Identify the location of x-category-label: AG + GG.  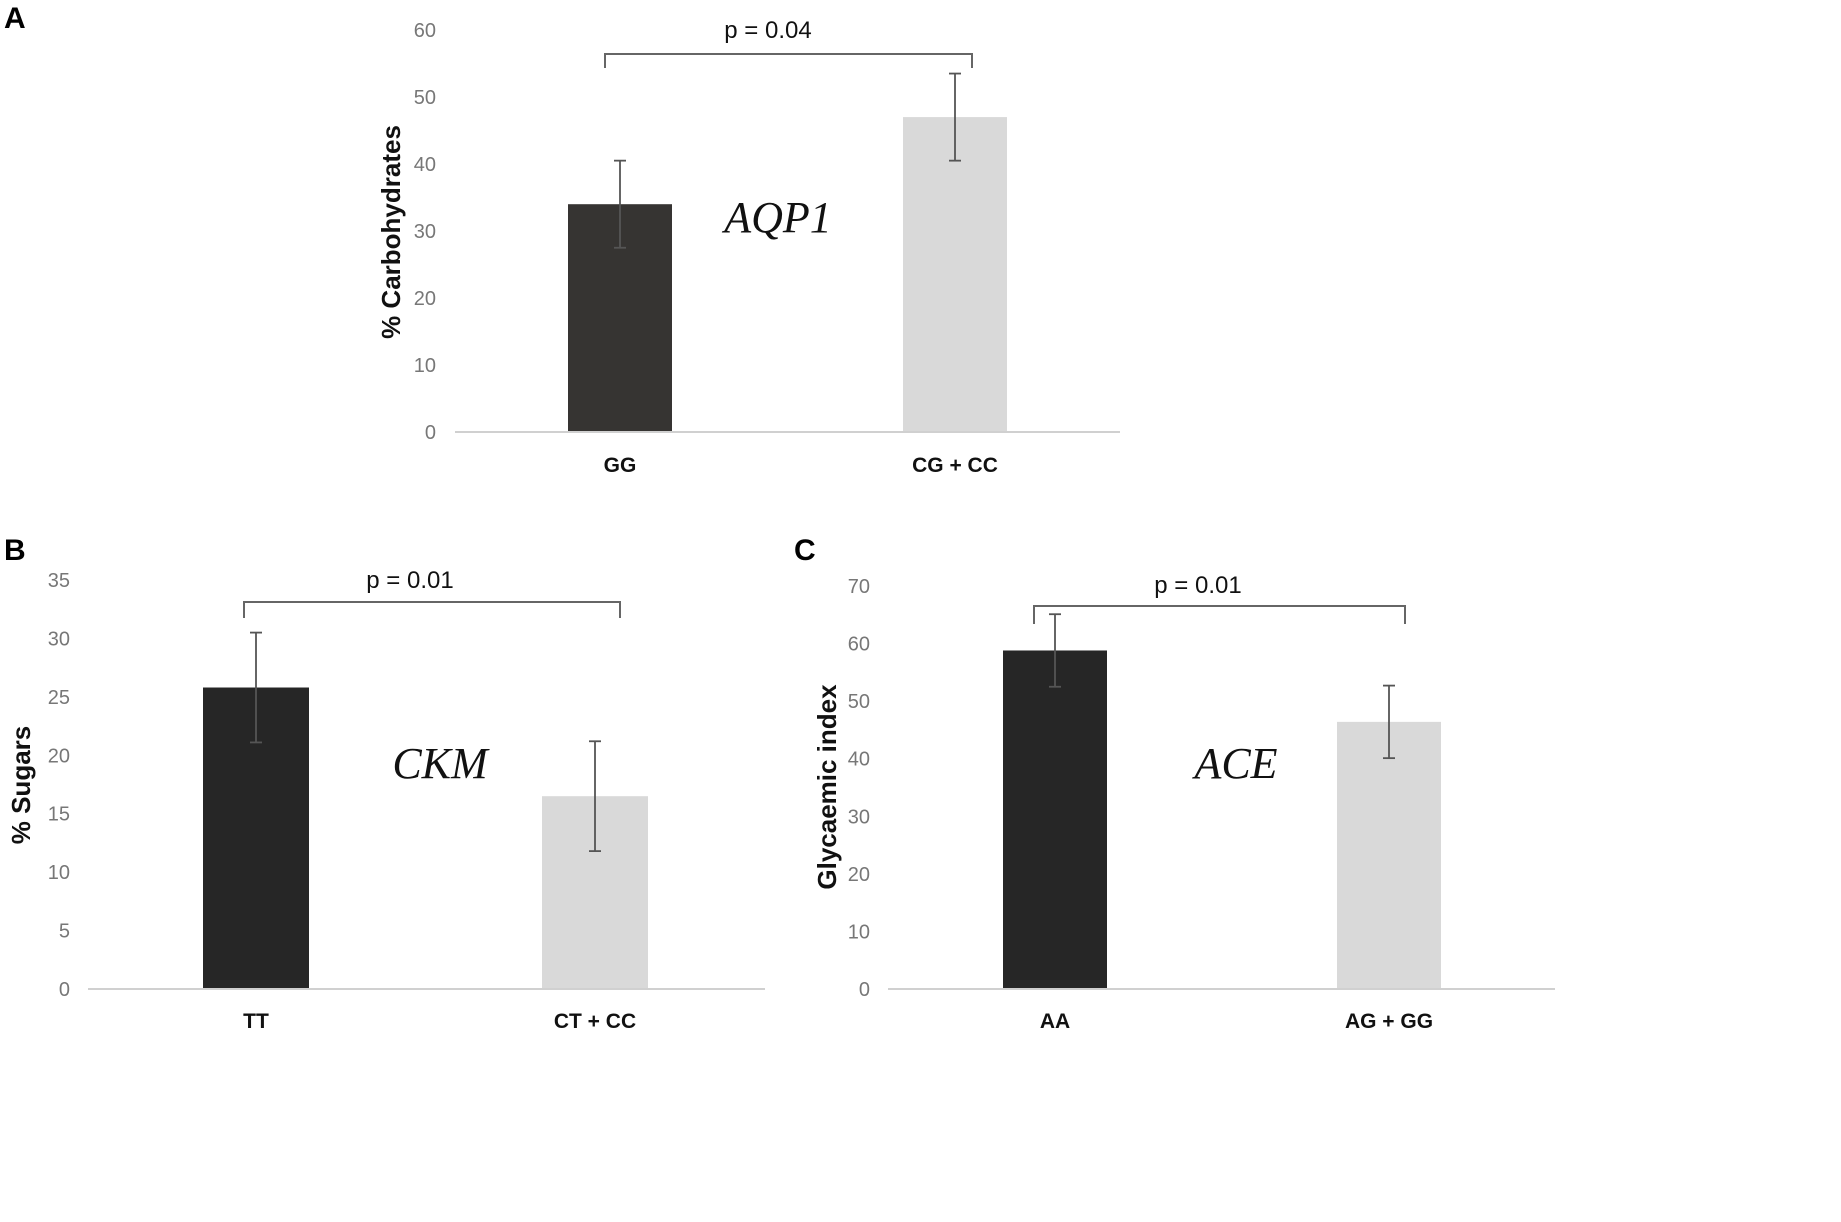
(1389, 1021).